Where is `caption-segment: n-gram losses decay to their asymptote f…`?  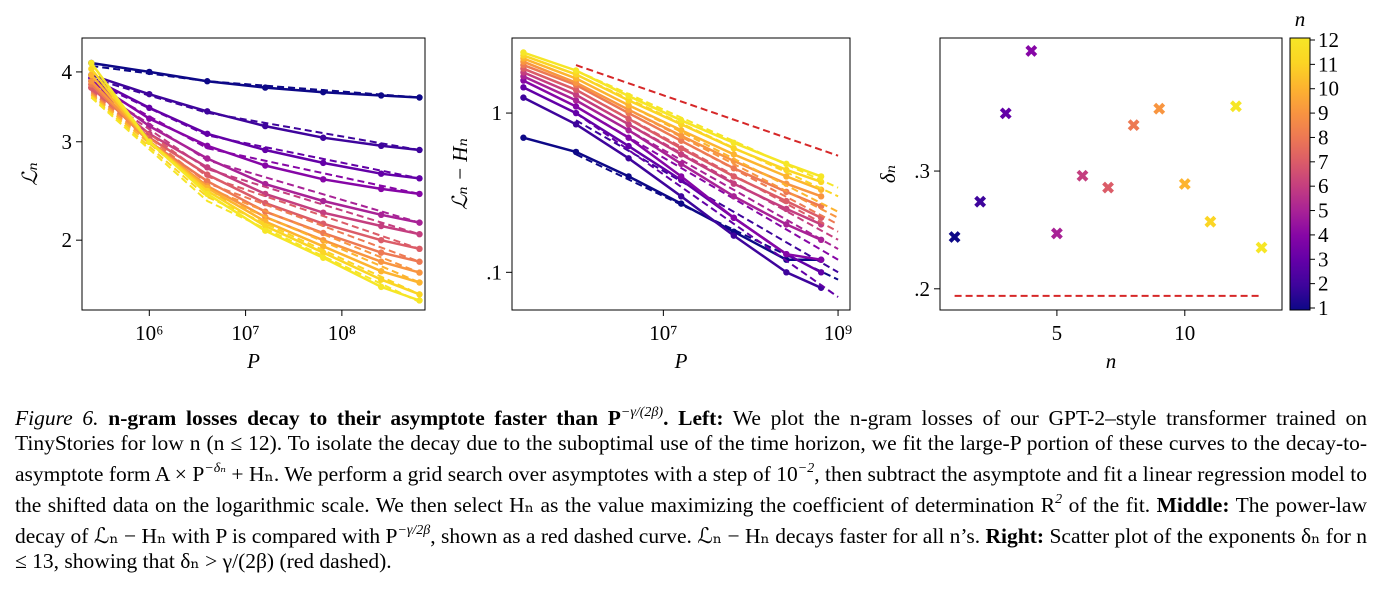 caption-segment: n-gram losses decay to their asymptote f… is located at coordinates (359, 418).